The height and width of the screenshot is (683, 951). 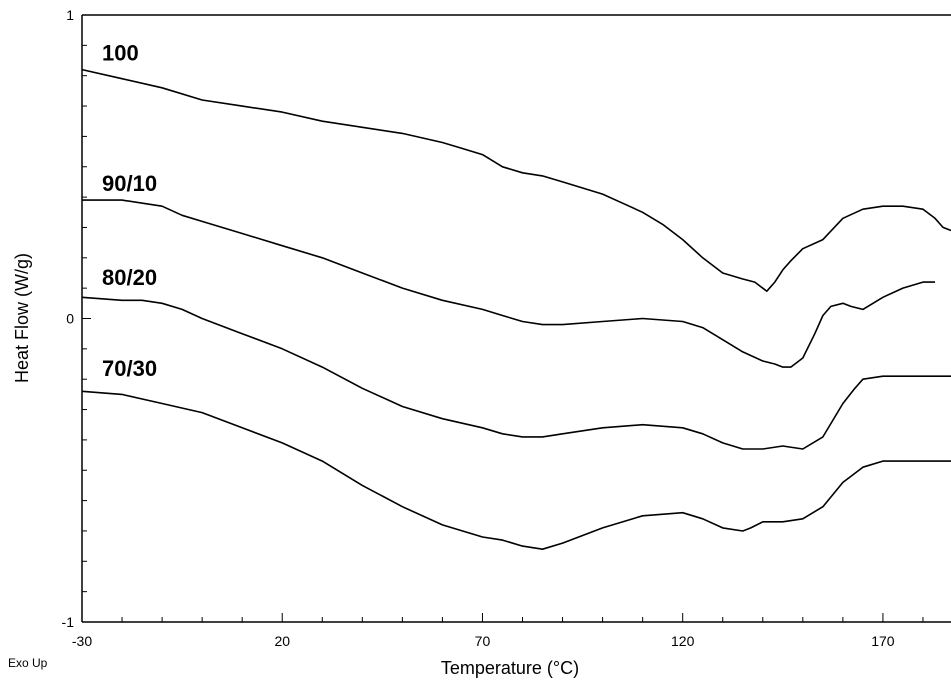 What do you see at coordinates (883, 641) in the screenshot?
I see `x-tick-label: 170` at bounding box center [883, 641].